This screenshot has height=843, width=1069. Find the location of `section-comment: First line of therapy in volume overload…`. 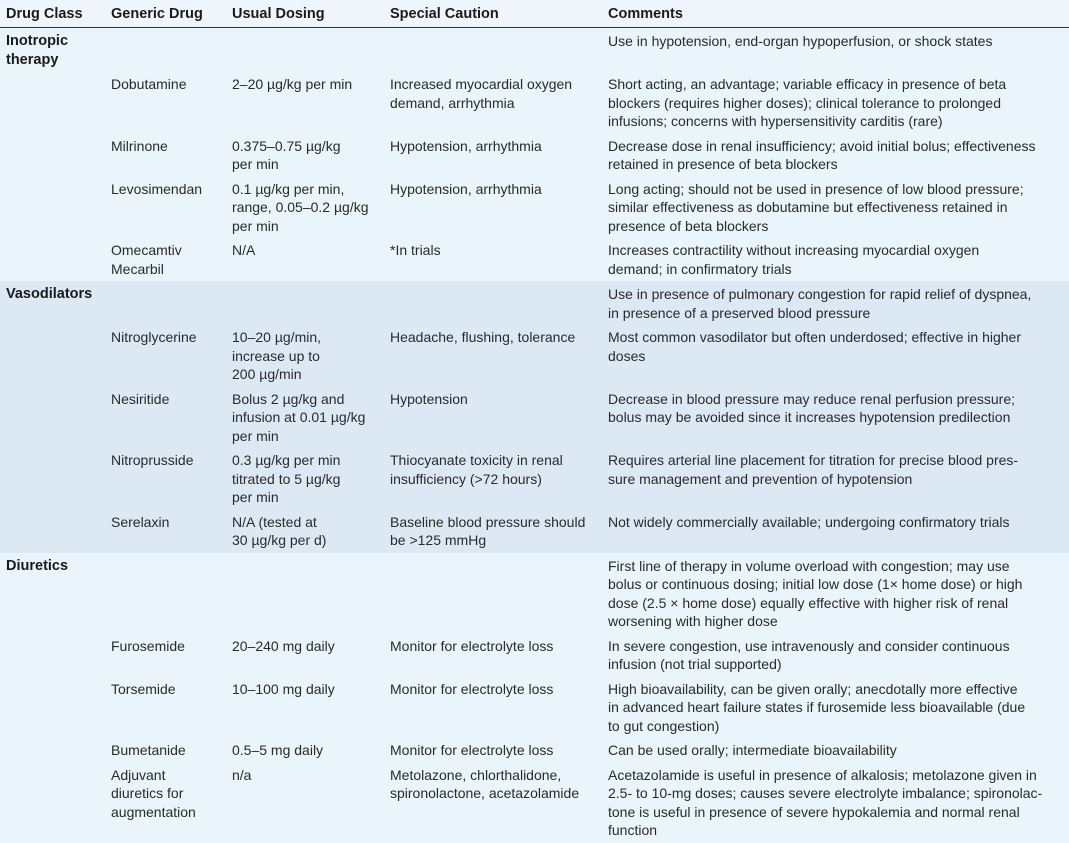

section-comment: First line of therapy in volume overload… is located at coordinates (835, 593).